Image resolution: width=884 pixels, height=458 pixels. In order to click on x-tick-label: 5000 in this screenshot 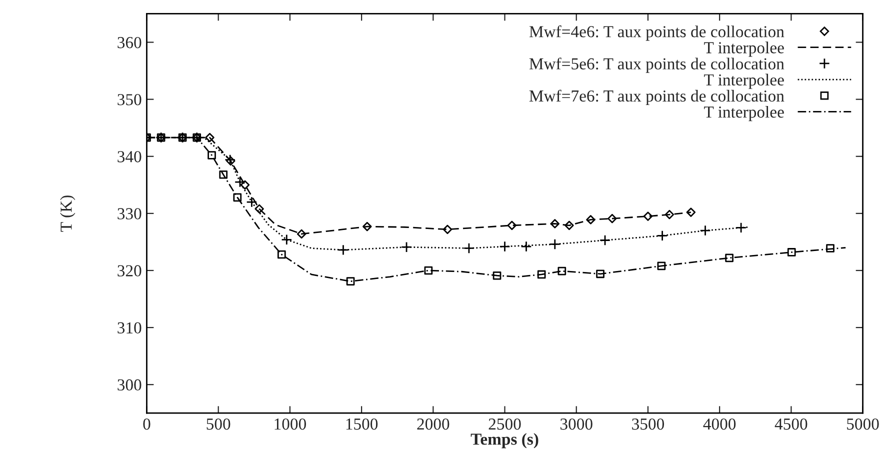, I will do `click(863, 424)`.